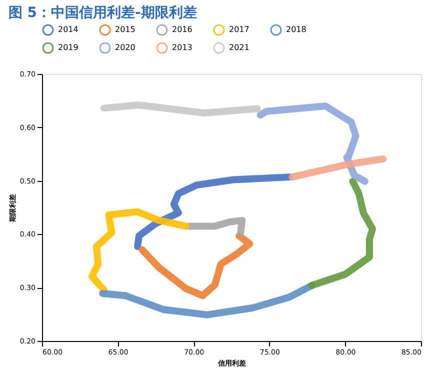  What do you see at coordinates (125, 47) in the screenshot?
I see `legend-label: 2020` at bounding box center [125, 47].